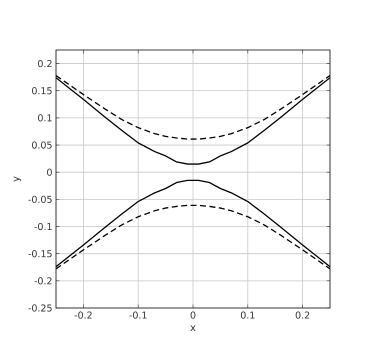 This screenshot has height=363, width=374. Describe the element at coordinates (42, 145) in the screenshot. I see `y-tick-label: 0.05` at that location.